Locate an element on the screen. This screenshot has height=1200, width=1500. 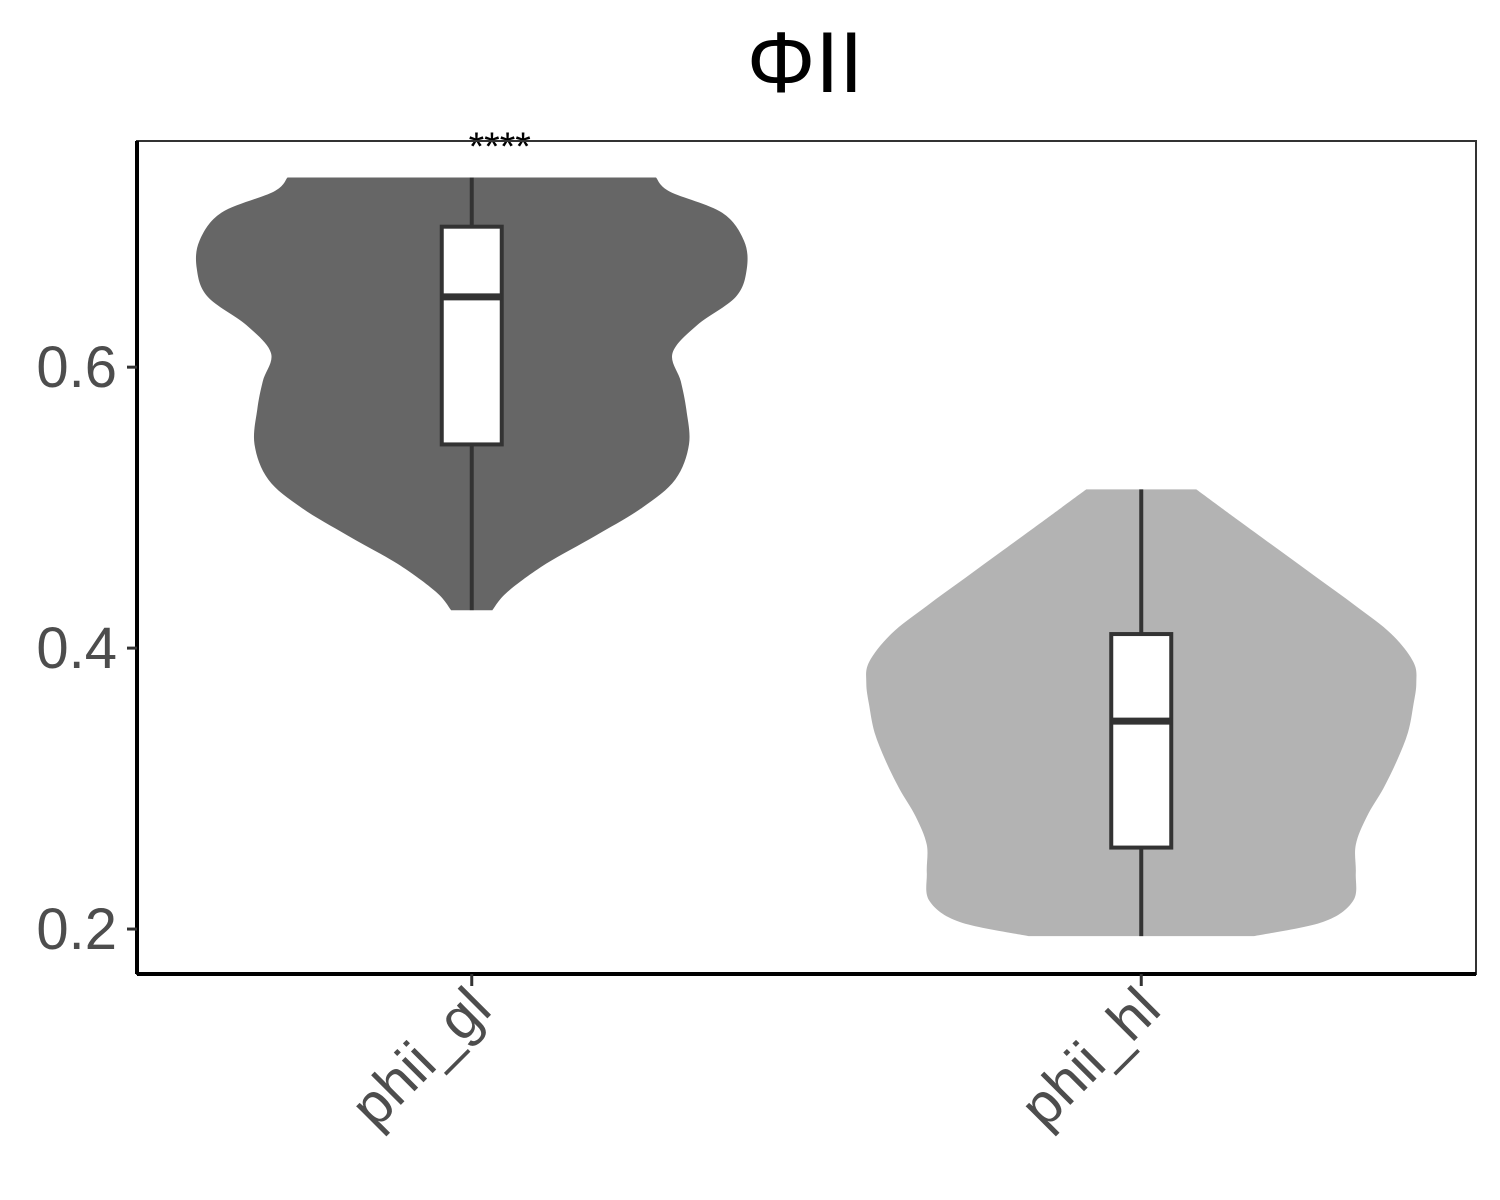
significance-label: **** is located at coordinates (500, 147).